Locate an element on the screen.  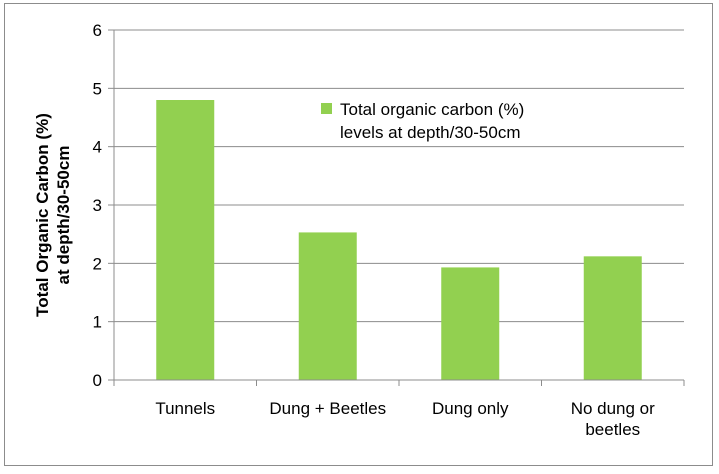
y-tick-label: 6 is located at coordinates (97, 30).